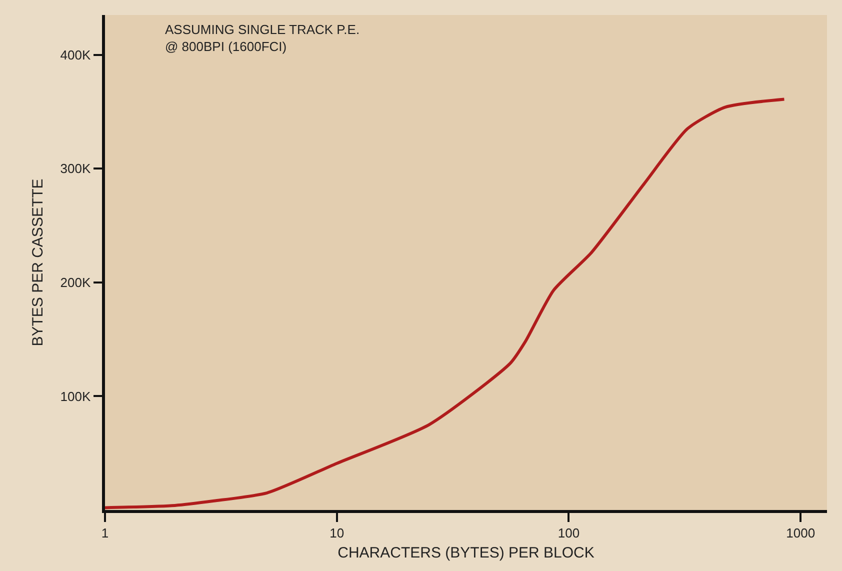 The height and width of the screenshot is (571, 842). I want to click on x-tick-label: 1000, so click(801, 532).